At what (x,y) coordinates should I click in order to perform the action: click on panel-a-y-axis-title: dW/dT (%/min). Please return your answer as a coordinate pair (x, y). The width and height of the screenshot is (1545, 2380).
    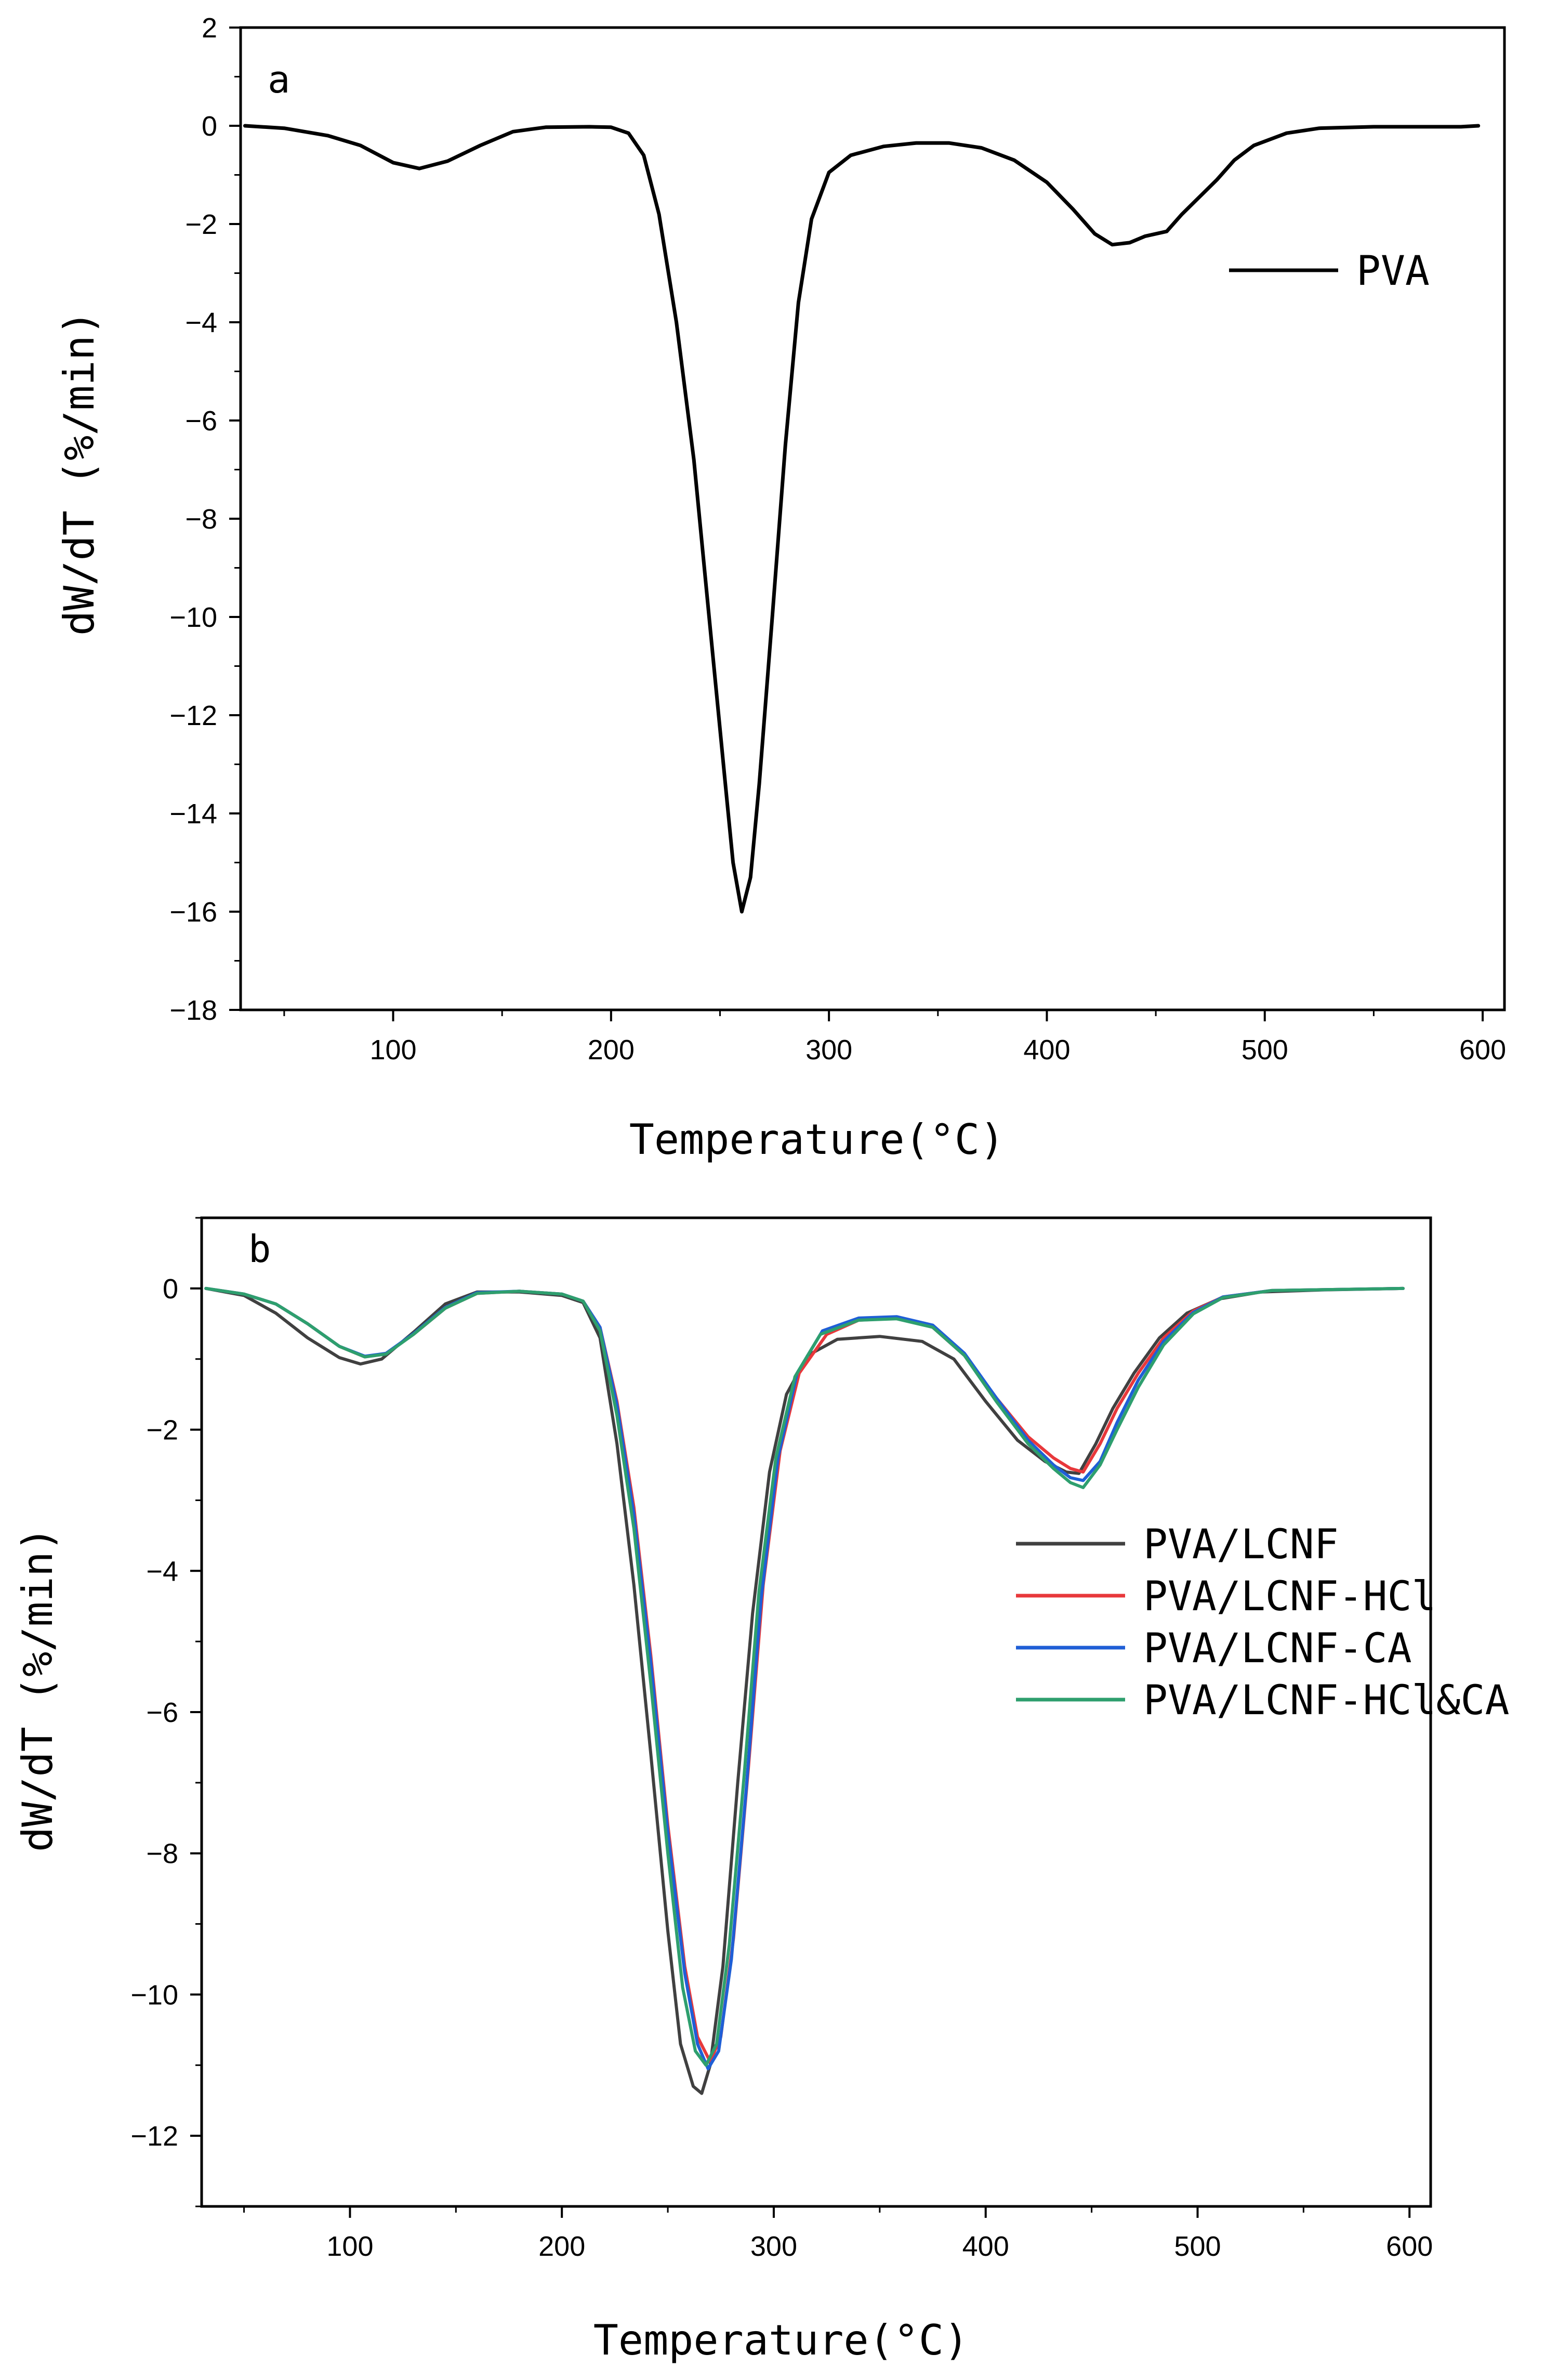
    Looking at the image, I should click on (79, 473).